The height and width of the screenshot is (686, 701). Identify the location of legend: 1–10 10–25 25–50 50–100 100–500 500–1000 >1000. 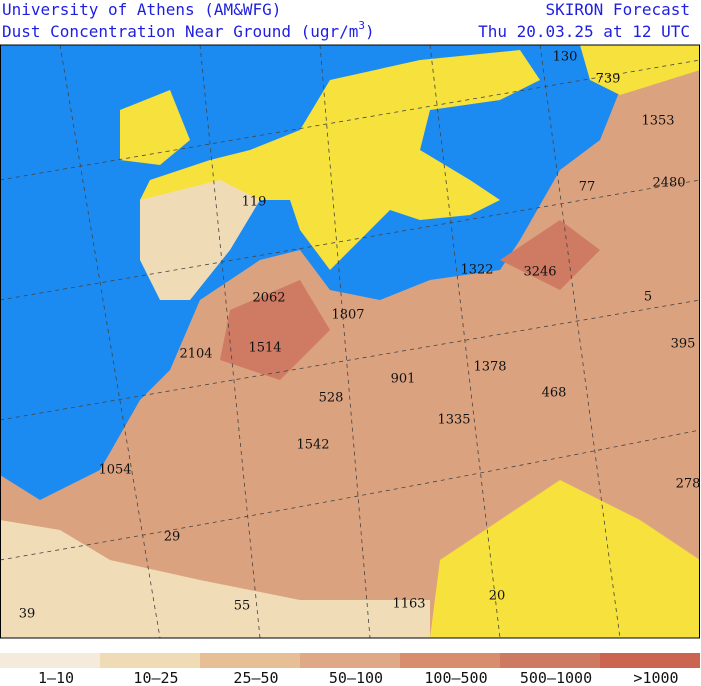
(350, 669).